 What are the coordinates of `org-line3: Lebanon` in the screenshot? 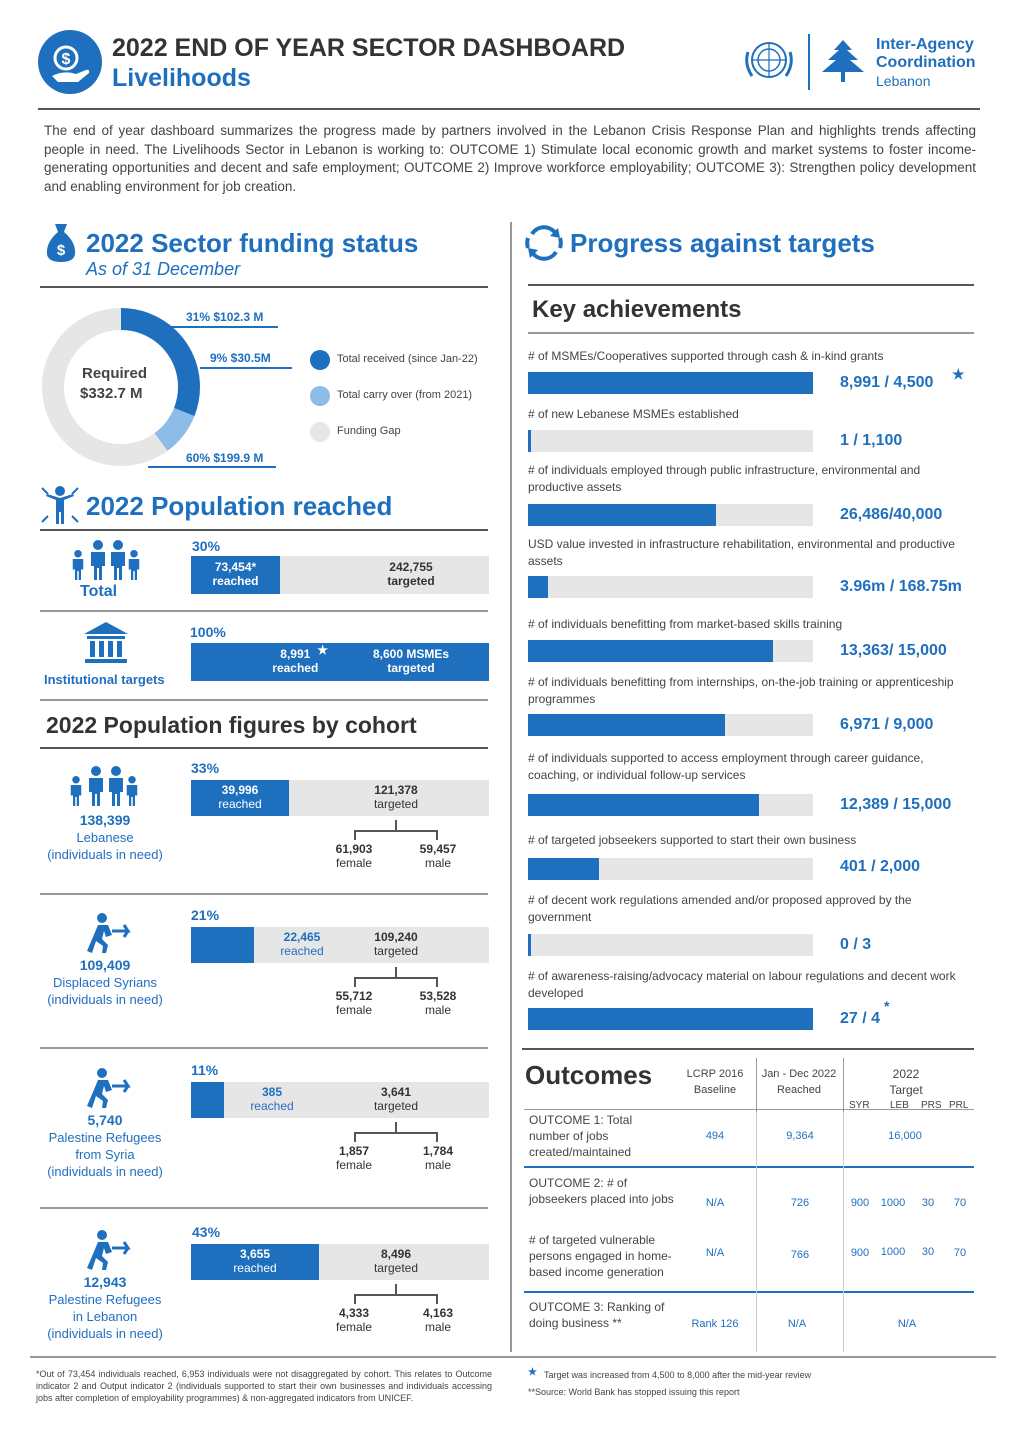 It's located at (903, 81).